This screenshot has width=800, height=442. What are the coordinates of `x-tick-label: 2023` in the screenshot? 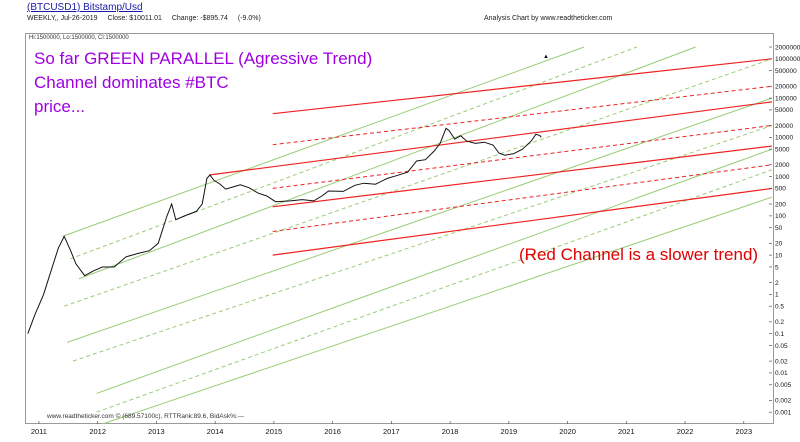 It's located at (743, 431).